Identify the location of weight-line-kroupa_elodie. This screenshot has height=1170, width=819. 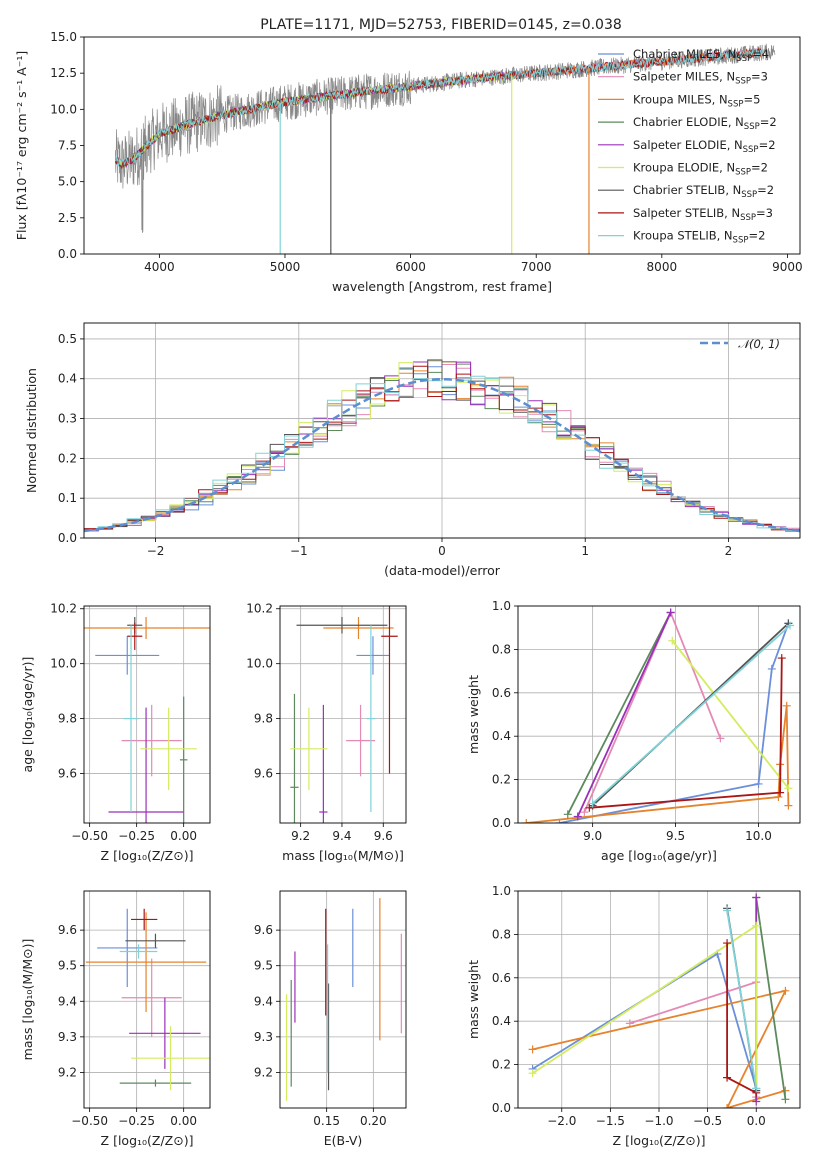
(645, 1007).